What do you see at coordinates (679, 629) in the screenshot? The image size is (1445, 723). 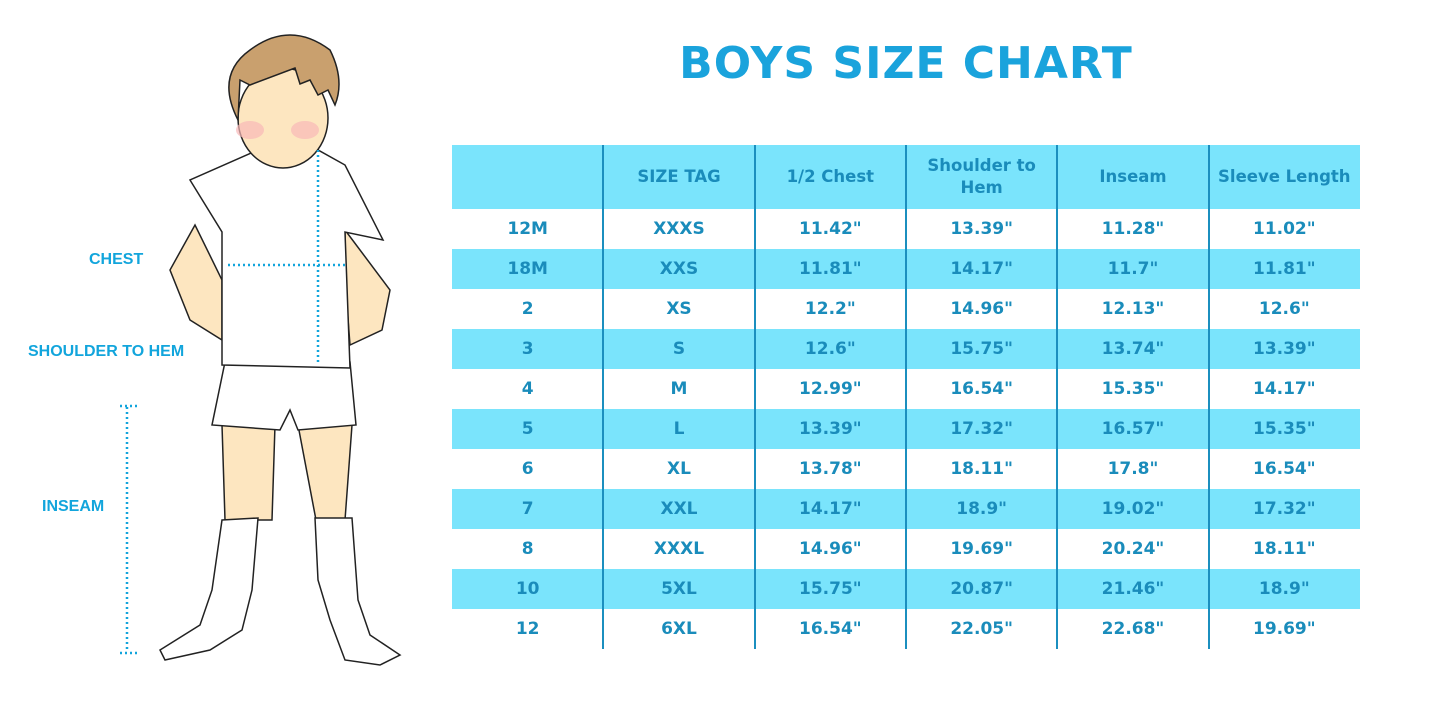 I see `table-cell: 6XL` at bounding box center [679, 629].